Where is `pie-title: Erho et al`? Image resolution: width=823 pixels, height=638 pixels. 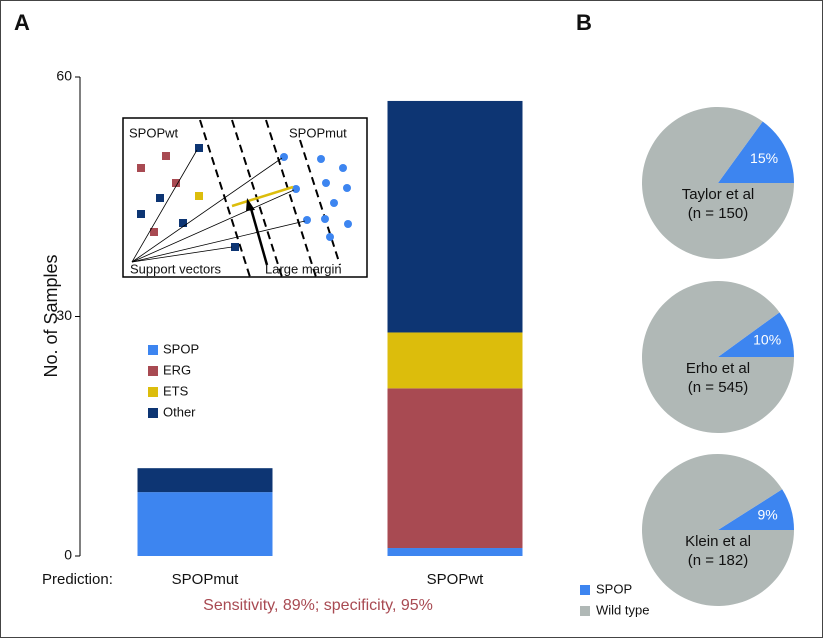
pie-title: Erho et al is located at coordinates (718, 368).